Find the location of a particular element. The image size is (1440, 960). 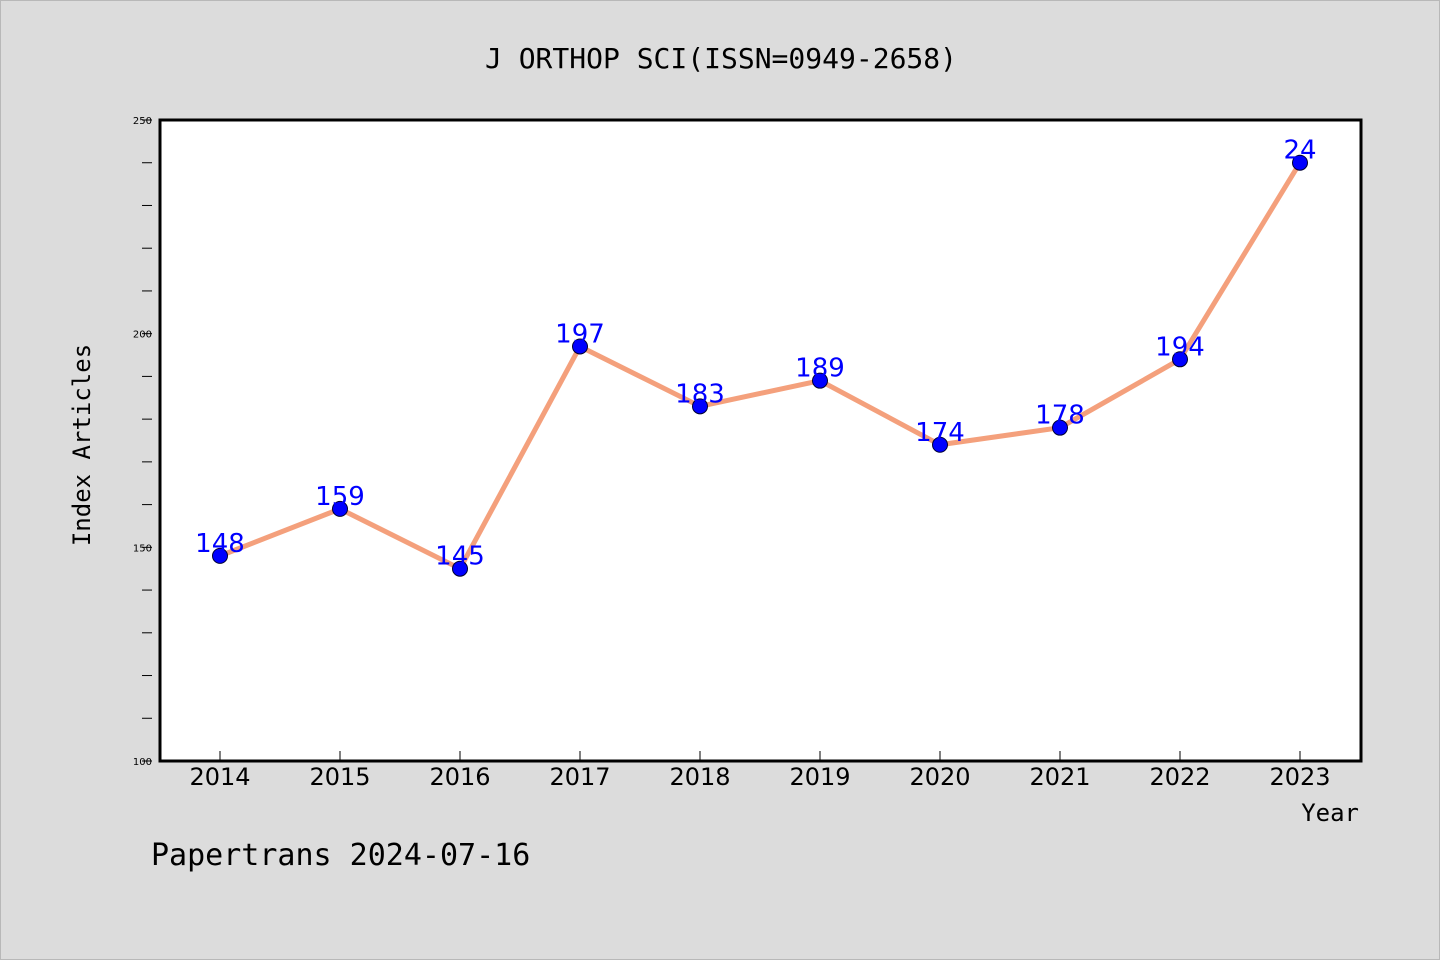

y-axis-label: Index Articles is located at coordinates (82, 445).